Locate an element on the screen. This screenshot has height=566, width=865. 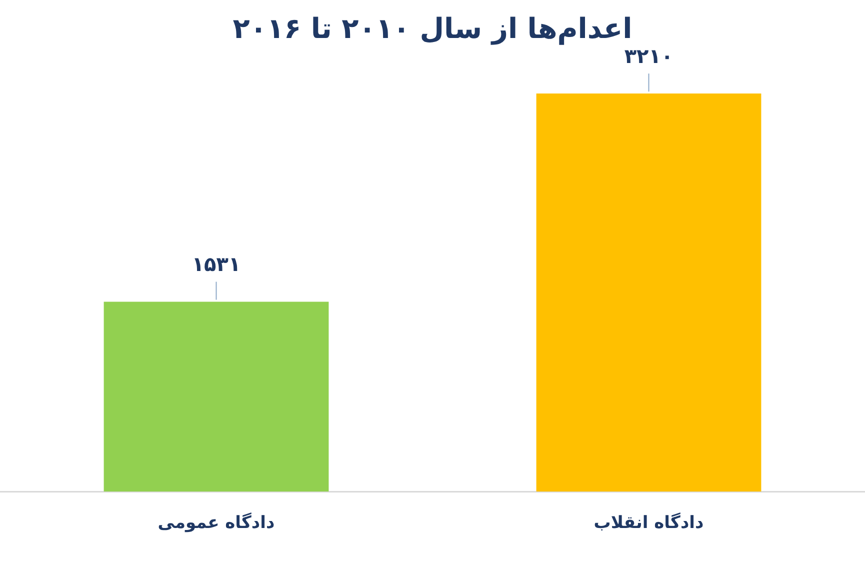
data-label: ۳۲۱۰ is located at coordinates (649, 56).